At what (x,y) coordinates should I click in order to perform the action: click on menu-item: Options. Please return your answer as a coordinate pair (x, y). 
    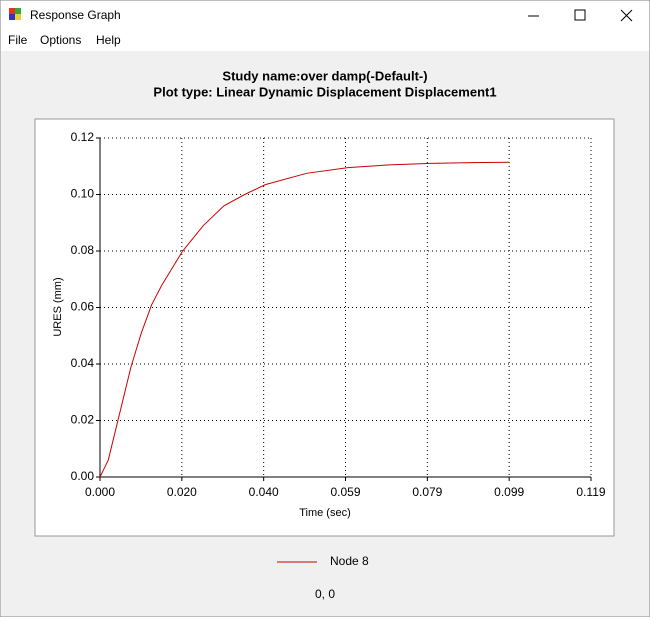
    Looking at the image, I should click on (60, 40).